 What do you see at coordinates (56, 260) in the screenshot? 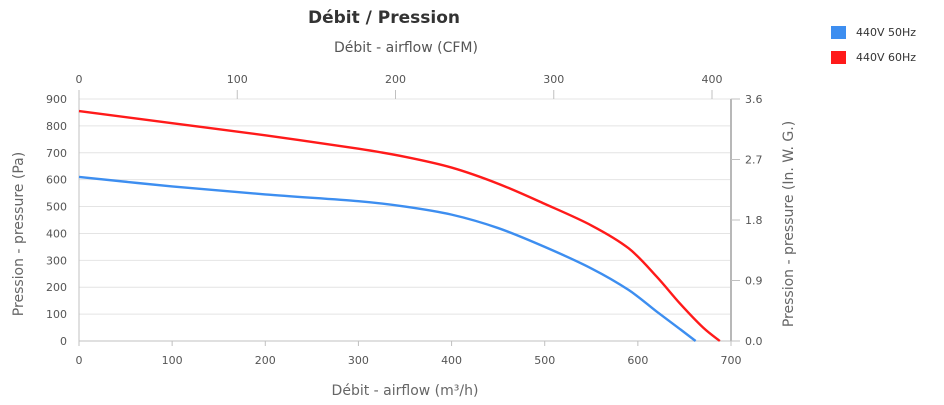
I see `y-tick-3: 300` at bounding box center [56, 260].